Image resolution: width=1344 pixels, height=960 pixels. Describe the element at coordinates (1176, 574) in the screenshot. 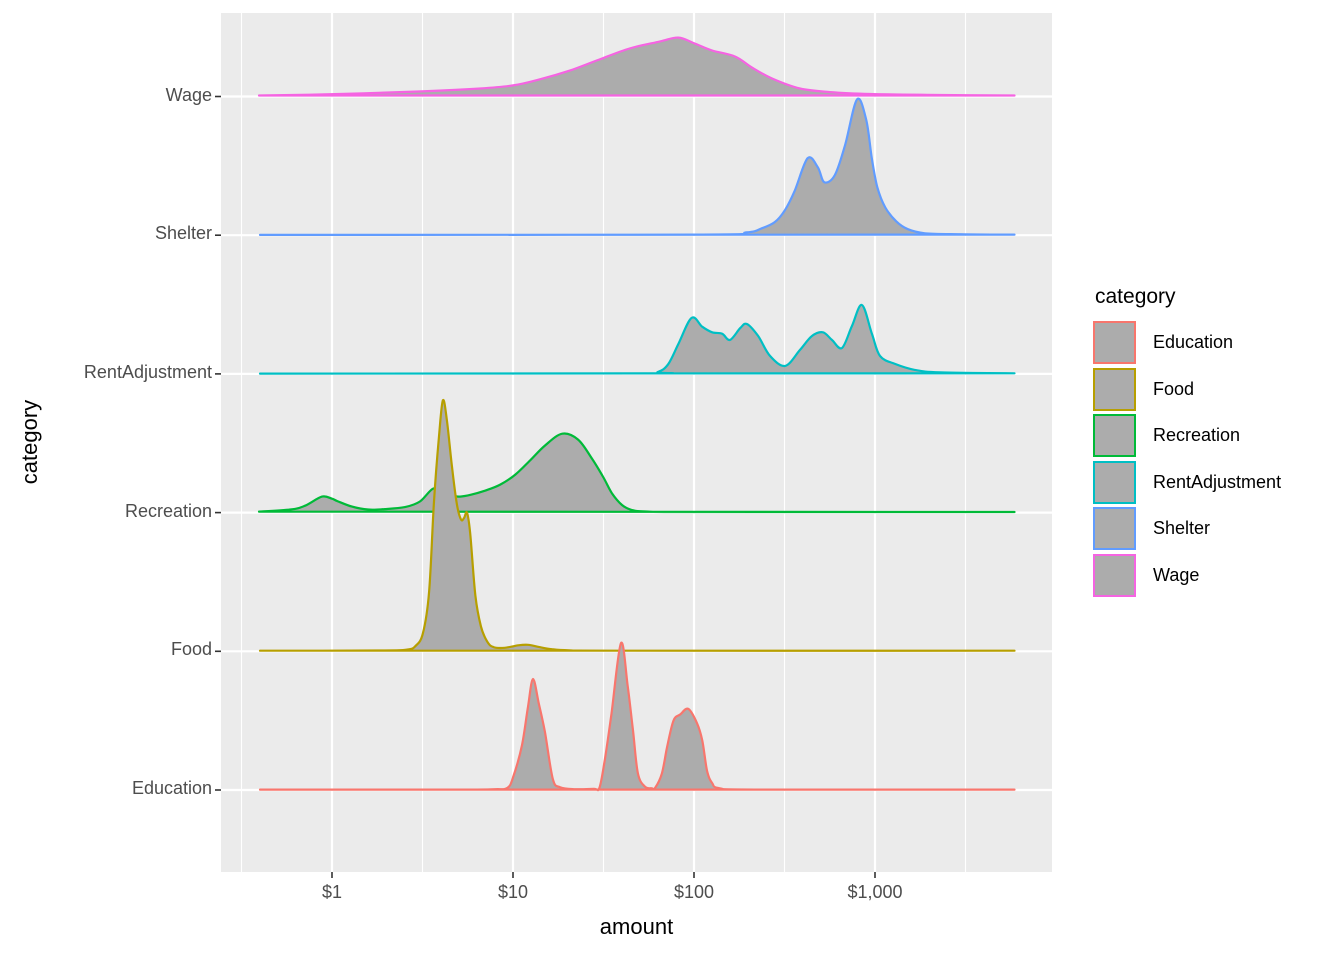

I see `legend-label-Wage: Wage` at that location.